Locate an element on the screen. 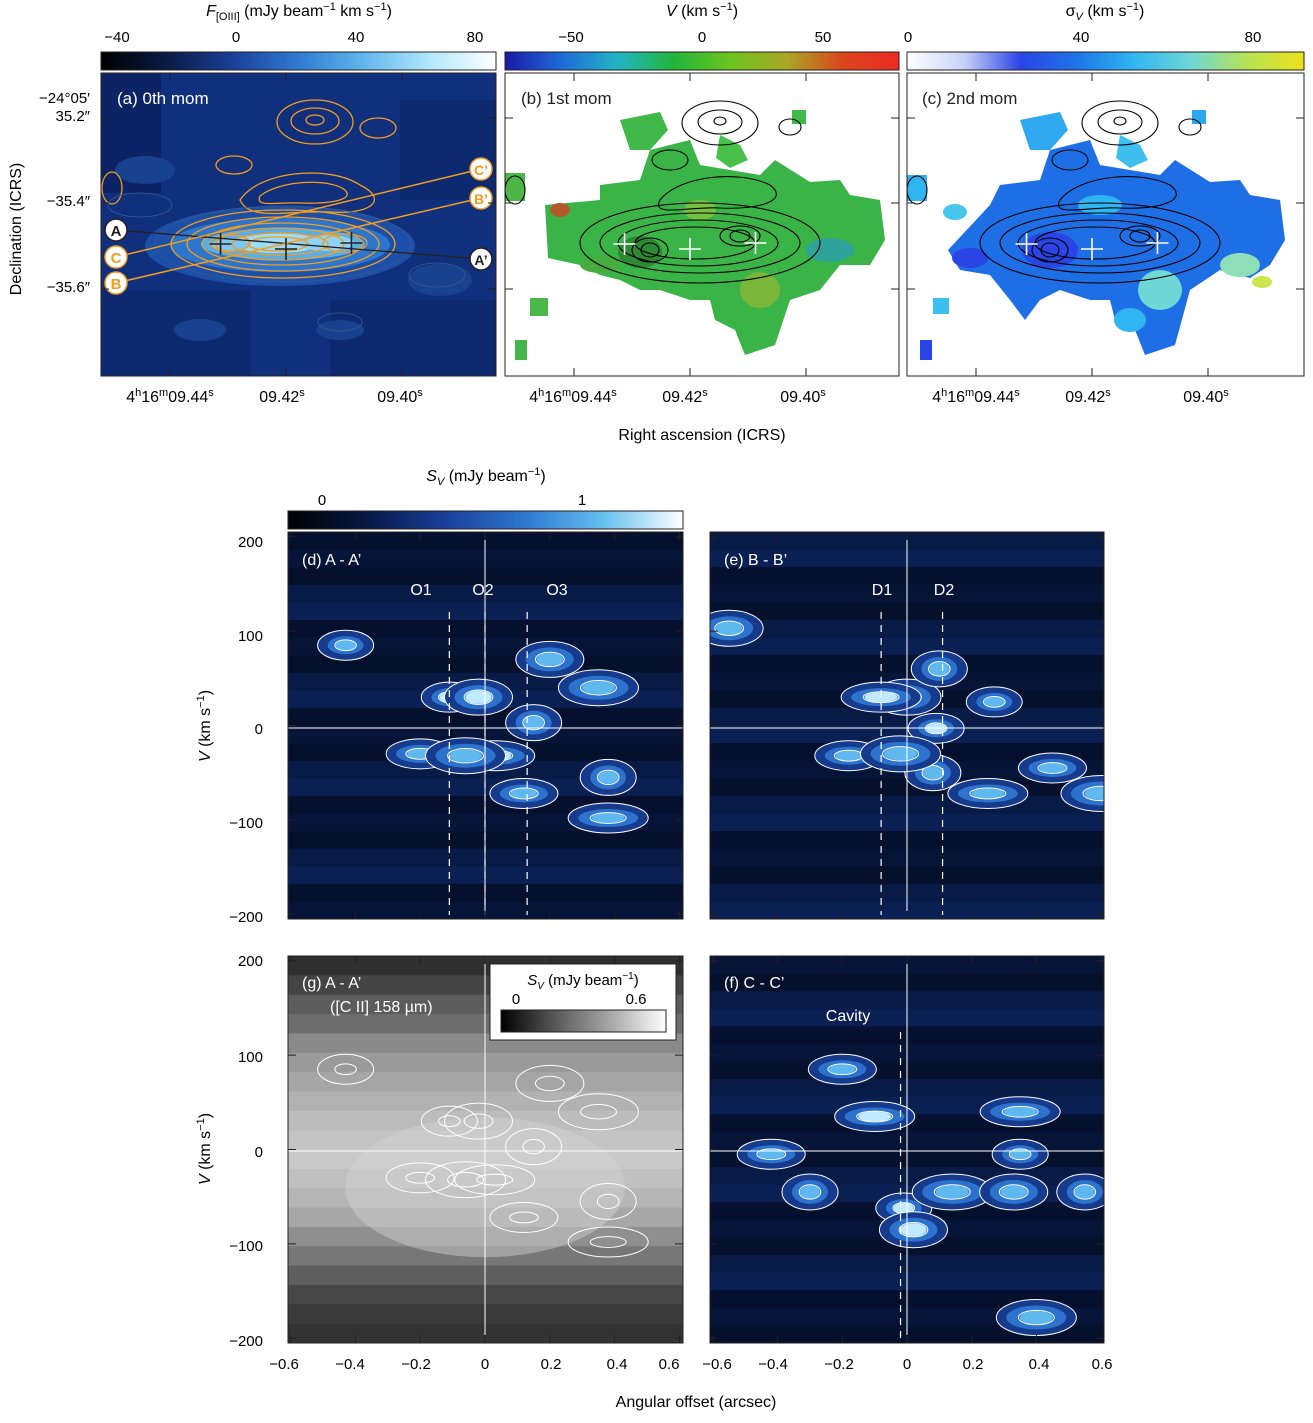  panel-c-peak-markers is located at coordinates (1092, 246).